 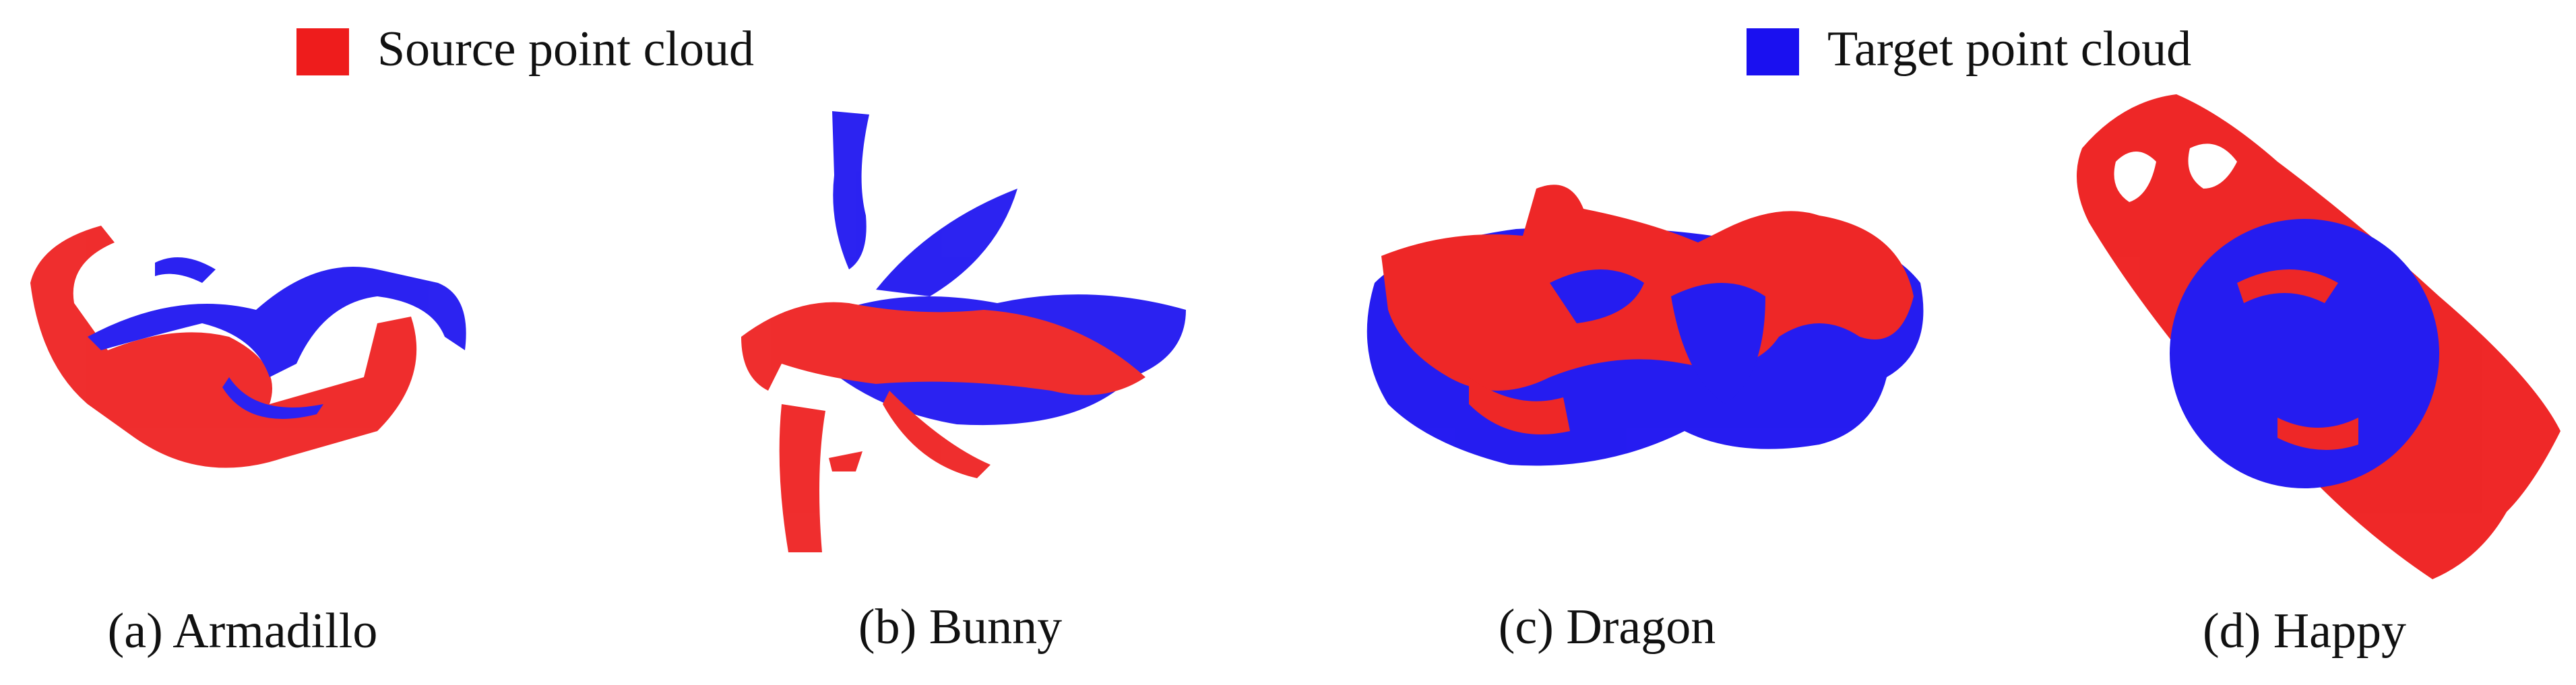 What do you see at coordinates (2009, 49) in the screenshot?
I see `legend-label: Target point cloud` at bounding box center [2009, 49].